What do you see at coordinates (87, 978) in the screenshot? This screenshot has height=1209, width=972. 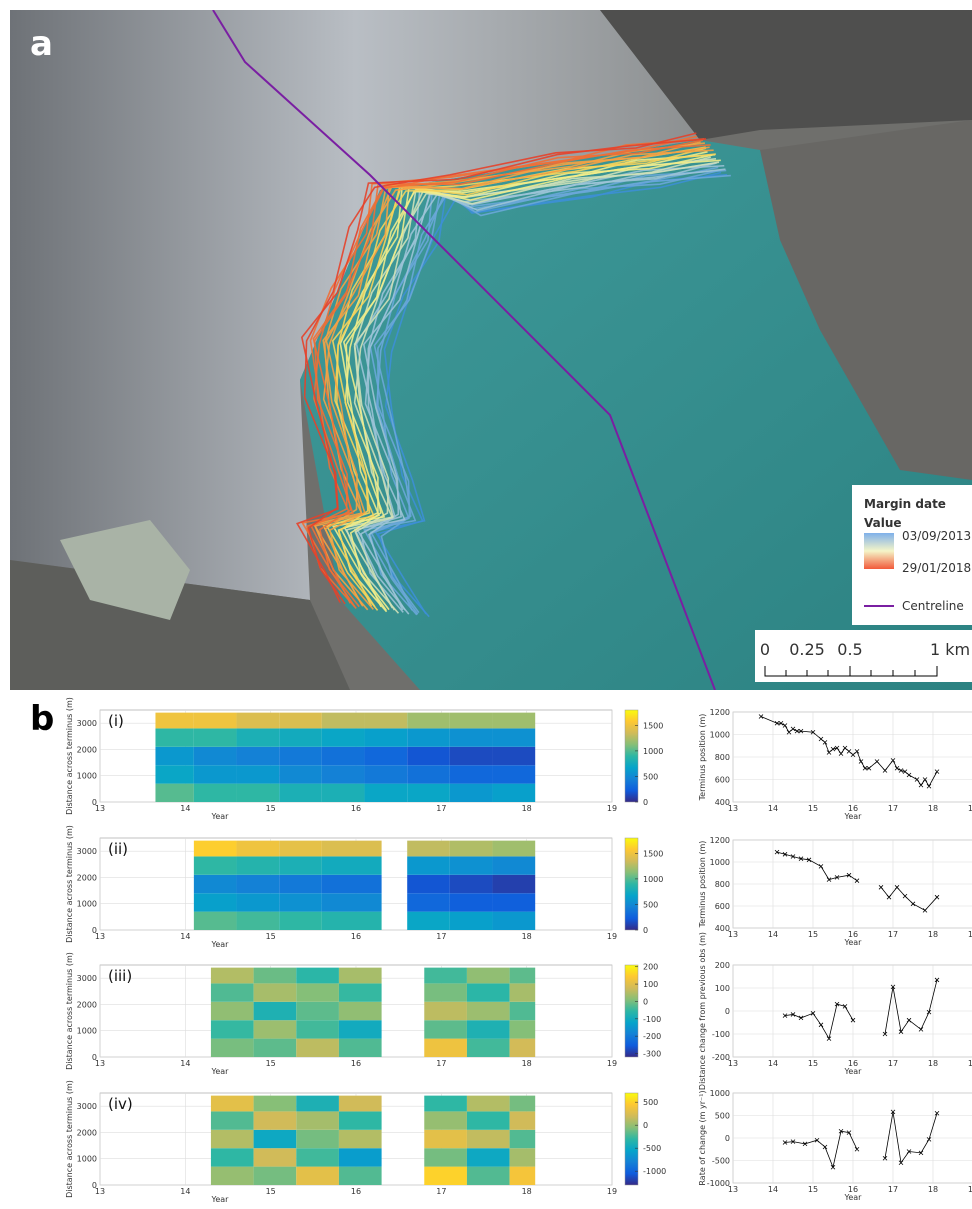 I see `y-tick-label: 3000` at bounding box center [87, 978].